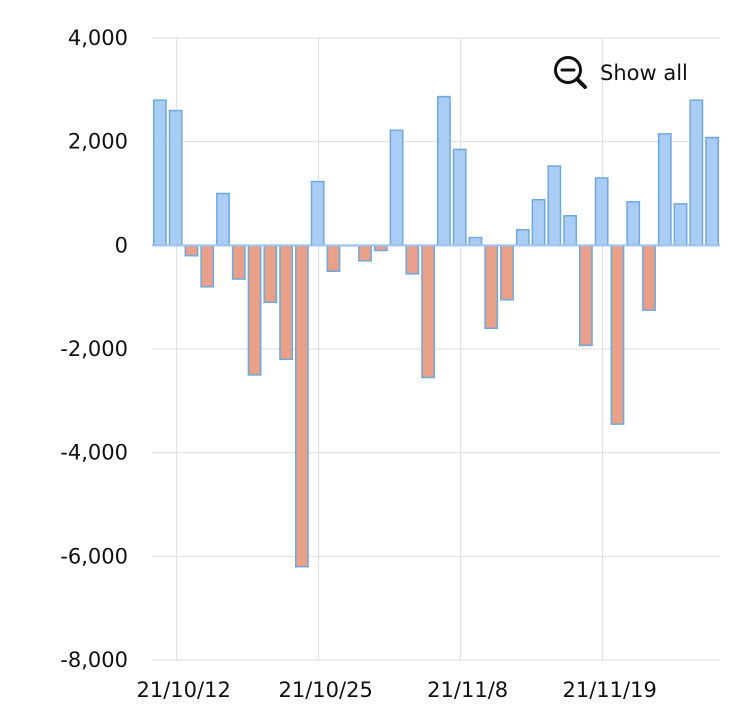  I want to click on x-tick-label: 21/10/12, so click(184, 690).